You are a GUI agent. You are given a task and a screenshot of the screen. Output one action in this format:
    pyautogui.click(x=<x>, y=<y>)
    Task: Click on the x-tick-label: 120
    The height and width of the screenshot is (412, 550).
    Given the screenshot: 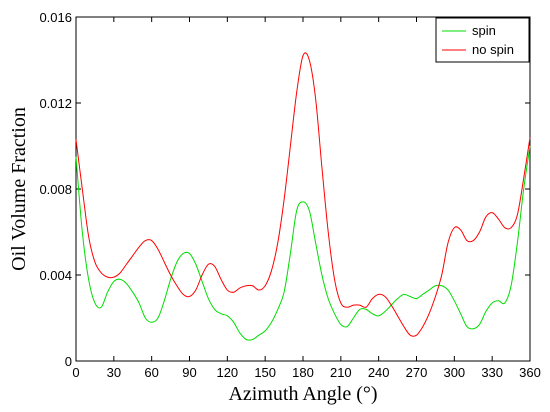 What is the action you would take?
    pyautogui.click(x=227, y=372)
    